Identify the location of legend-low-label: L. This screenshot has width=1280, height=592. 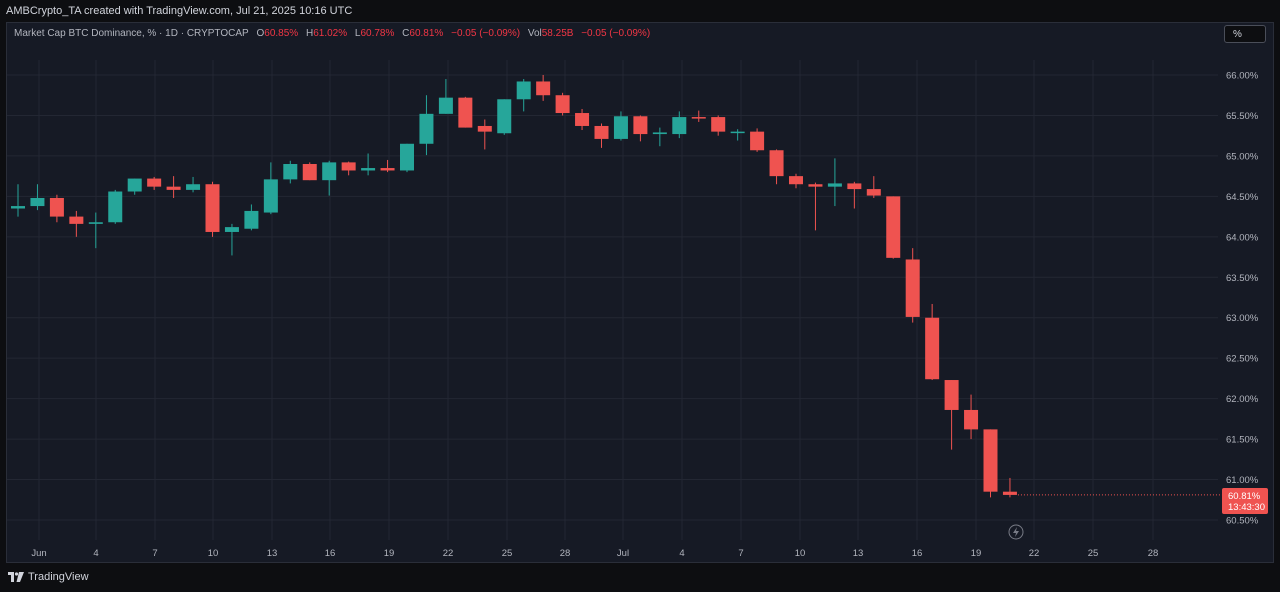
(357, 33).